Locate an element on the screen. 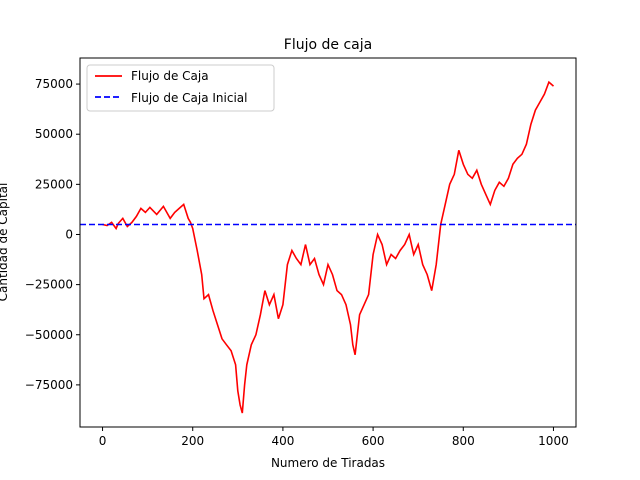 The height and width of the screenshot is (480, 640). x-tick-label: 800 is located at coordinates (463, 441).